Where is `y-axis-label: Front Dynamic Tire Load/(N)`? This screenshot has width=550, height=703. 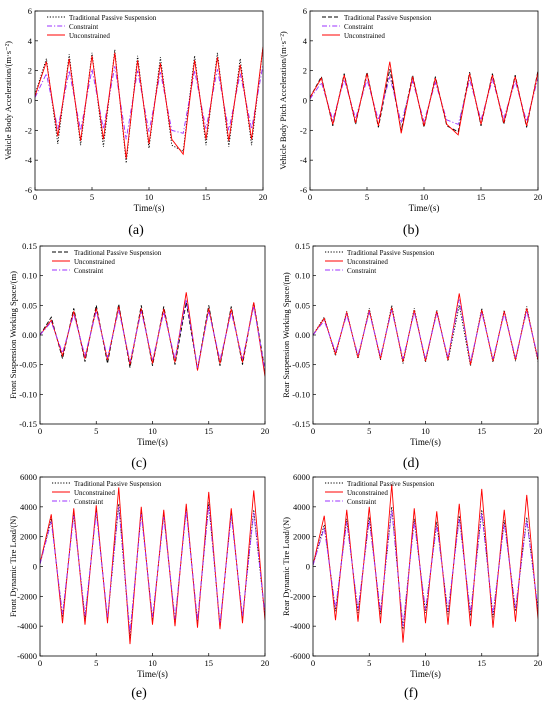
y-axis-label: Front Dynamic Tire Load/(N) is located at coordinates (13, 566).